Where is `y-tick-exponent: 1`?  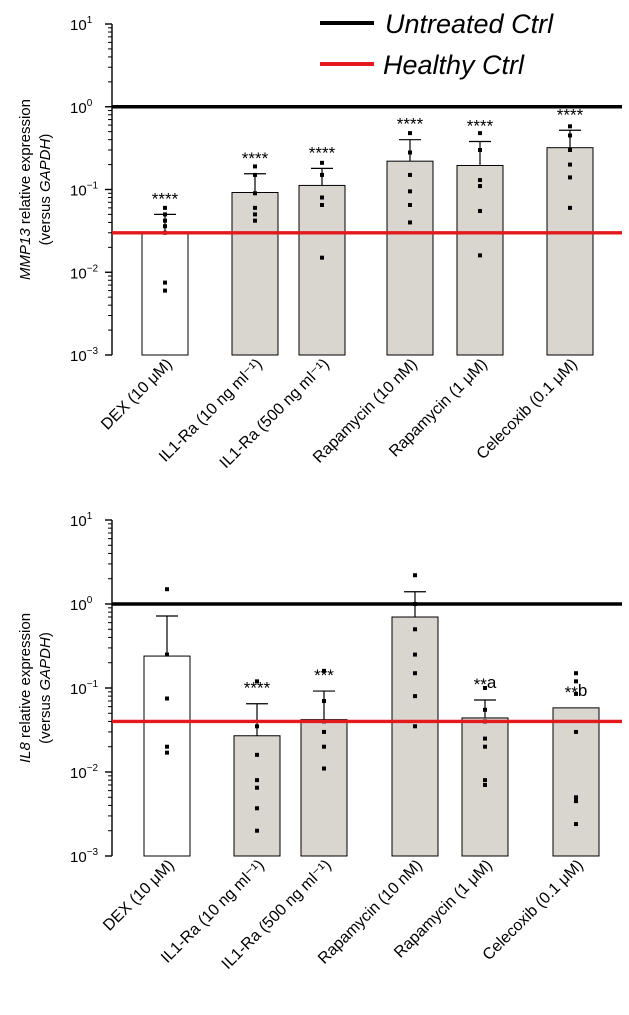 y-tick-exponent: 1 is located at coordinates (90, 20).